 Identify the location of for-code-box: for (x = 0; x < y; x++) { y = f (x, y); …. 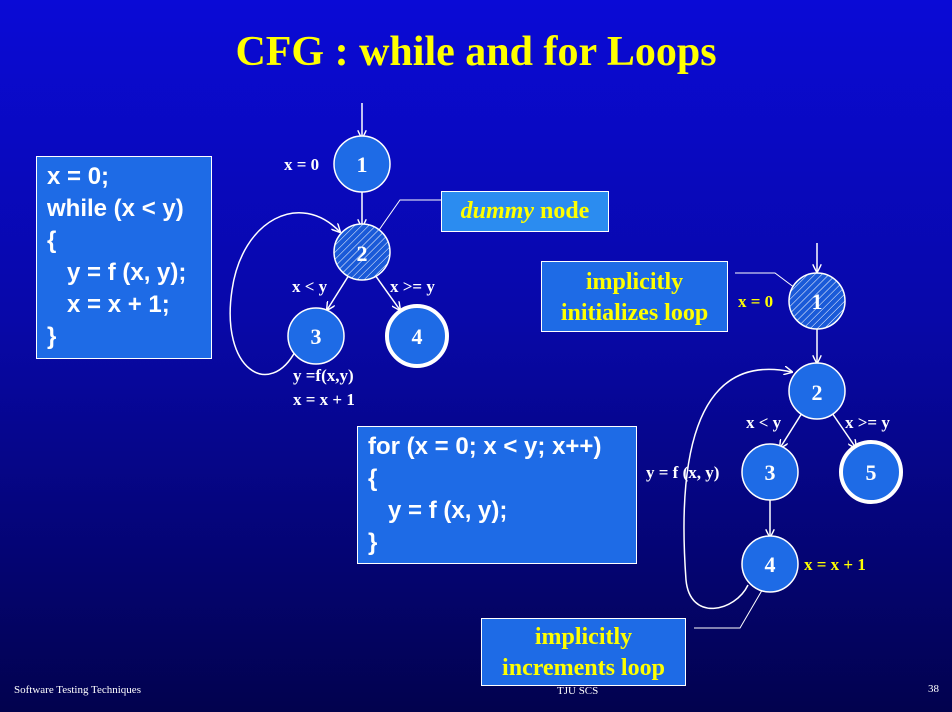
(497, 495).